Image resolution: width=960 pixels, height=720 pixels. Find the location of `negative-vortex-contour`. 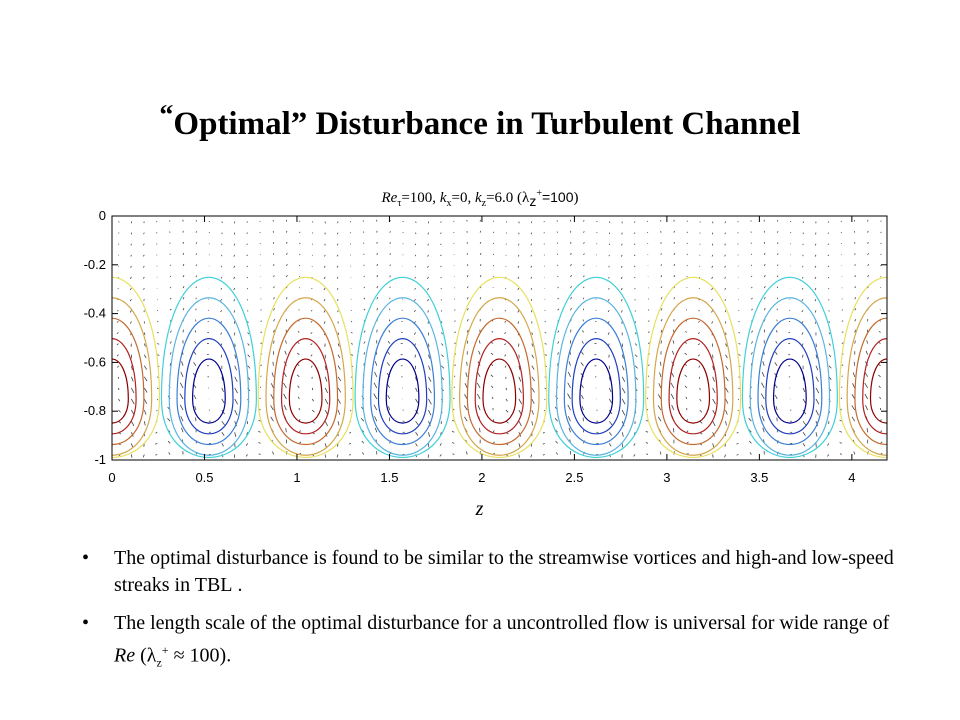

negative-vortex-contour is located at coordinates (402, 376).